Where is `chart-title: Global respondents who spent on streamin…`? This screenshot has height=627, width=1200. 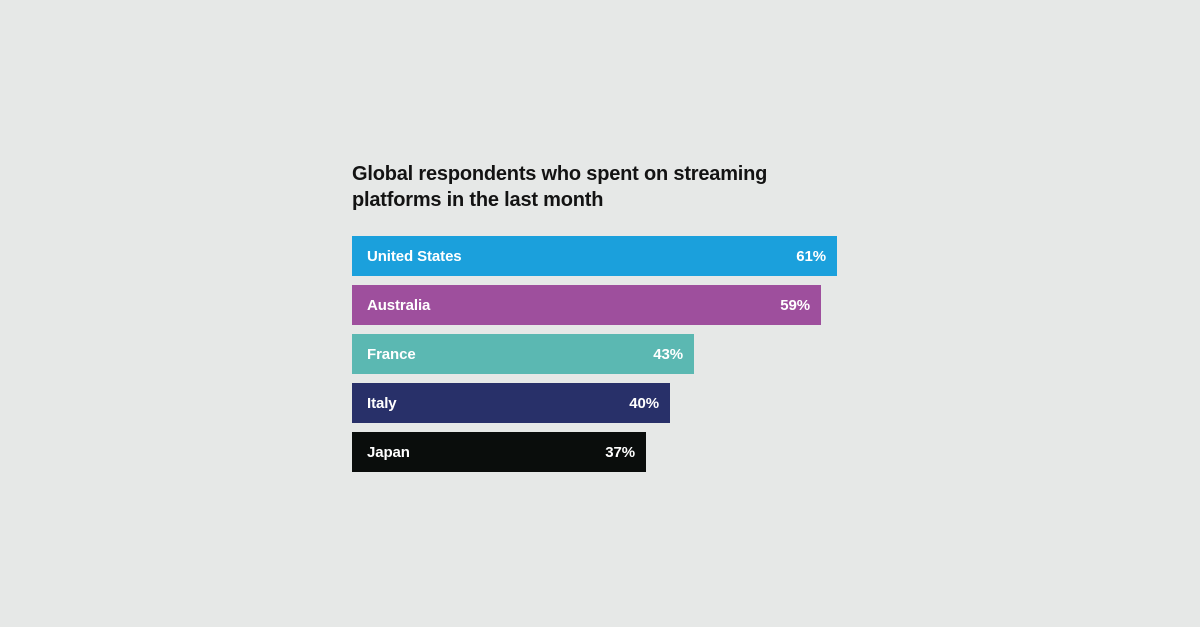
chart-title: Global respondents who spent on streamin… is located at coordinates (560, 187).